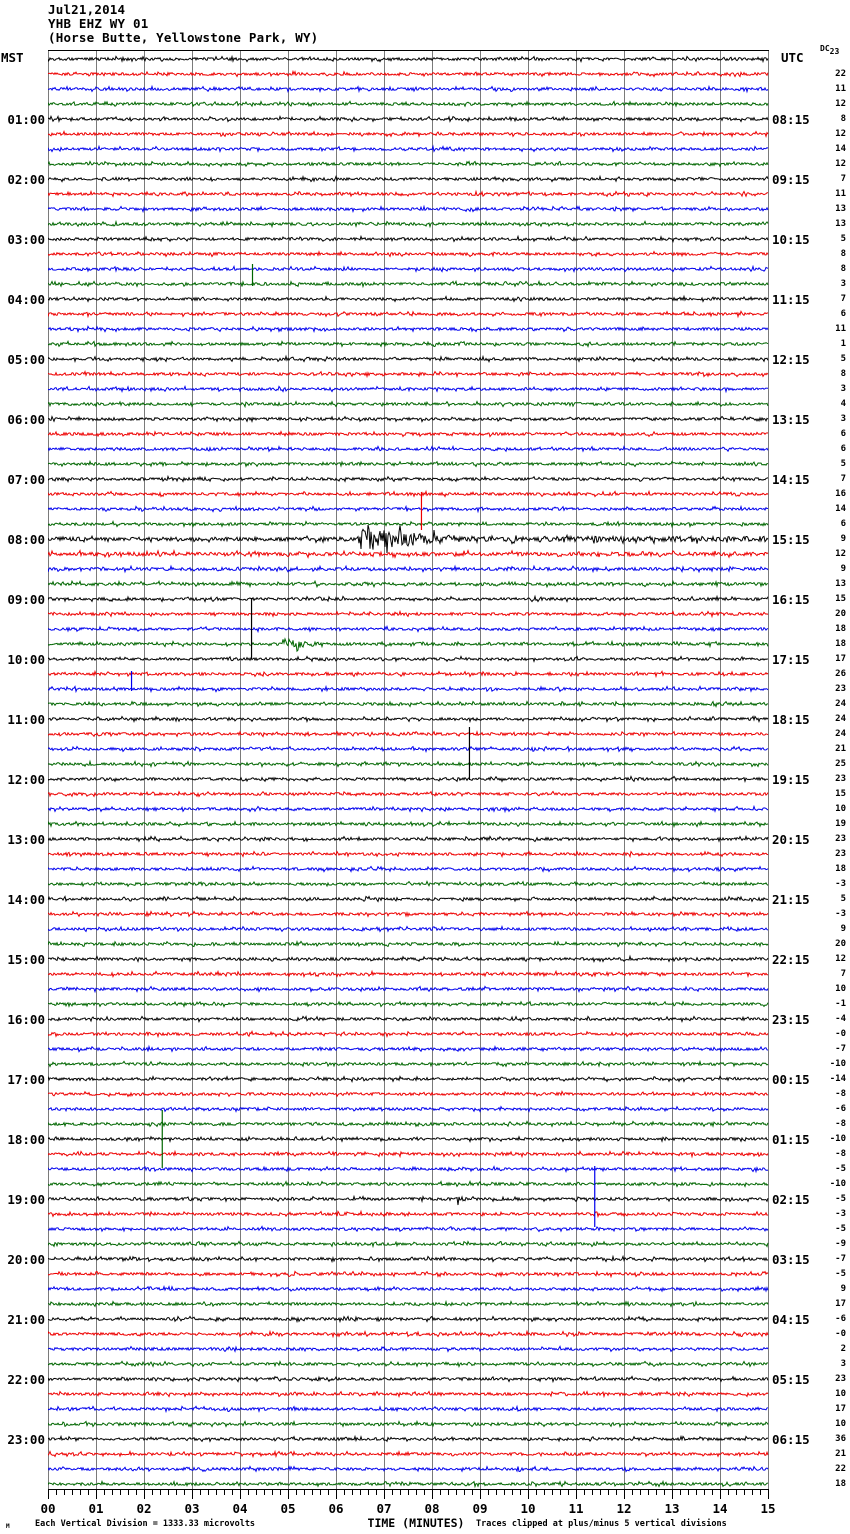 The image size is (850, 1534). I want to click on x-tick-label: 08, so click(432, 1508).